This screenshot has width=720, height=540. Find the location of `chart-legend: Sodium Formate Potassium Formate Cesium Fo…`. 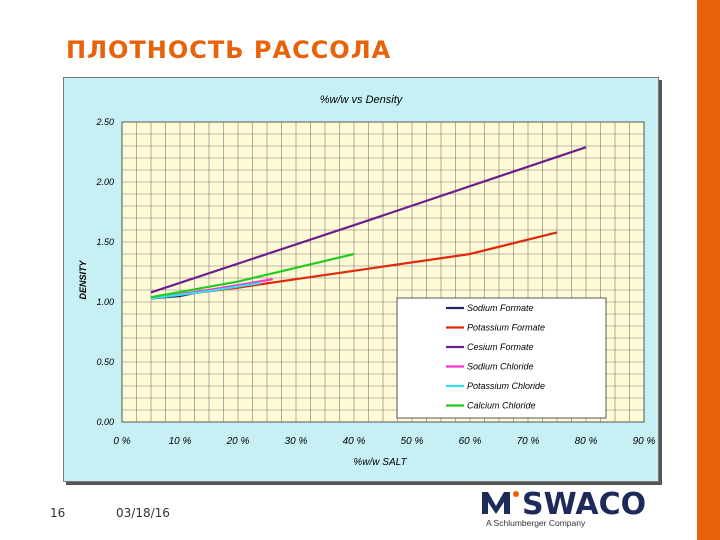

chart-legend: Sodium Formate Potassium Formate Cesium Fo… is located at coordinates (501, 358).